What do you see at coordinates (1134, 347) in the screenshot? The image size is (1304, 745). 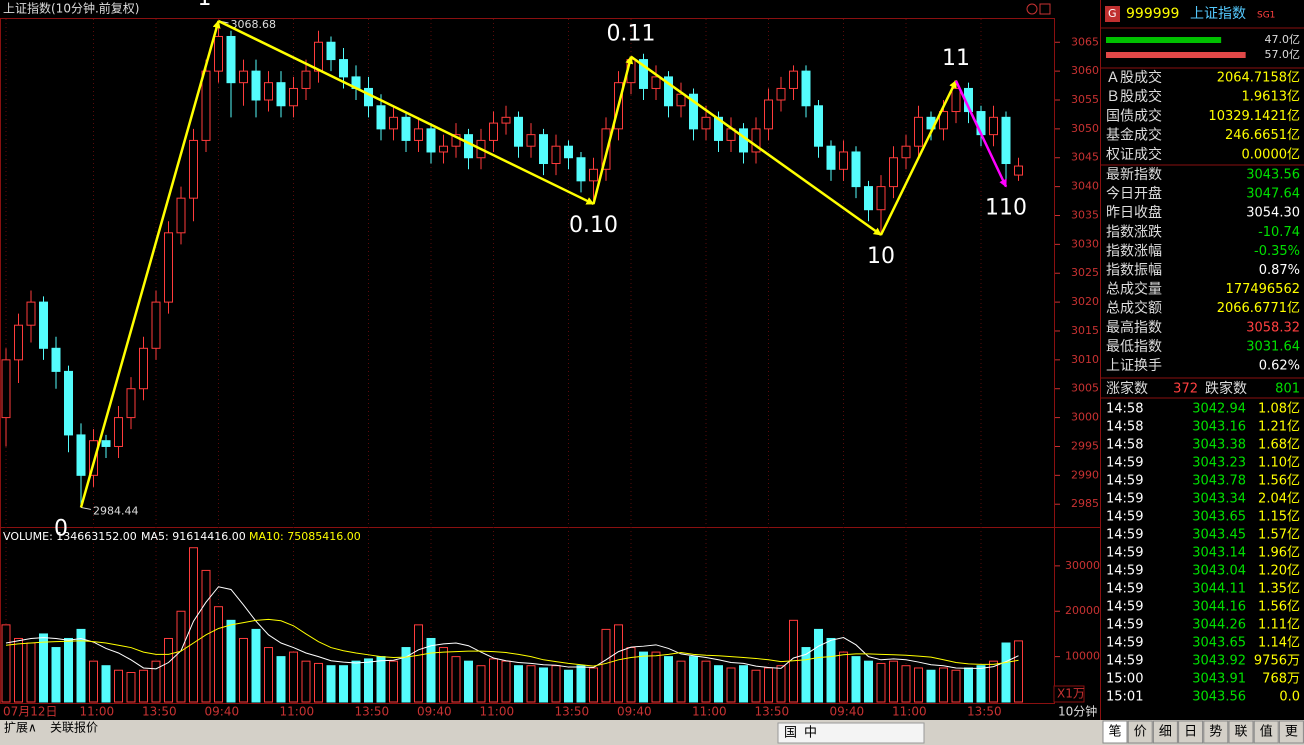 I see `row-label: 最低指数` at bounding box center [1134, 347].